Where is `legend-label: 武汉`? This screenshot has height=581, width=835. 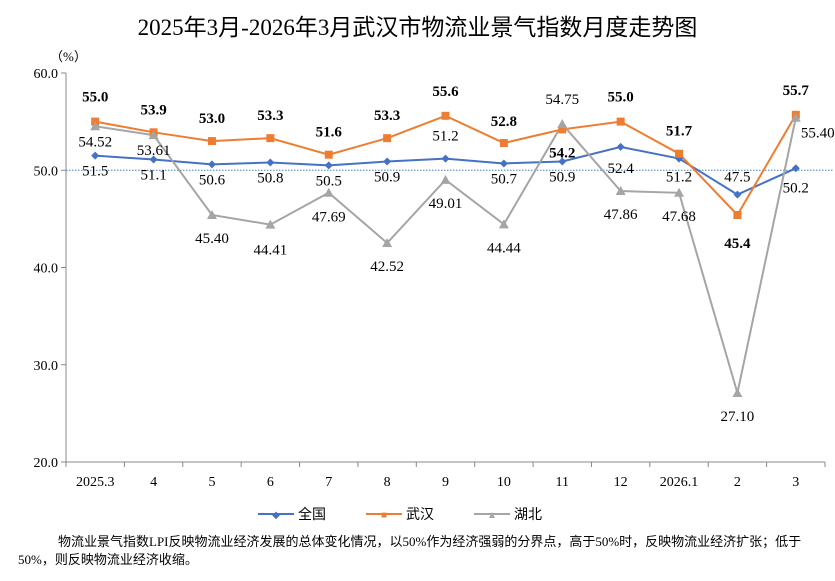 legend-label: 武汉 is located at coordinates (420, 515).